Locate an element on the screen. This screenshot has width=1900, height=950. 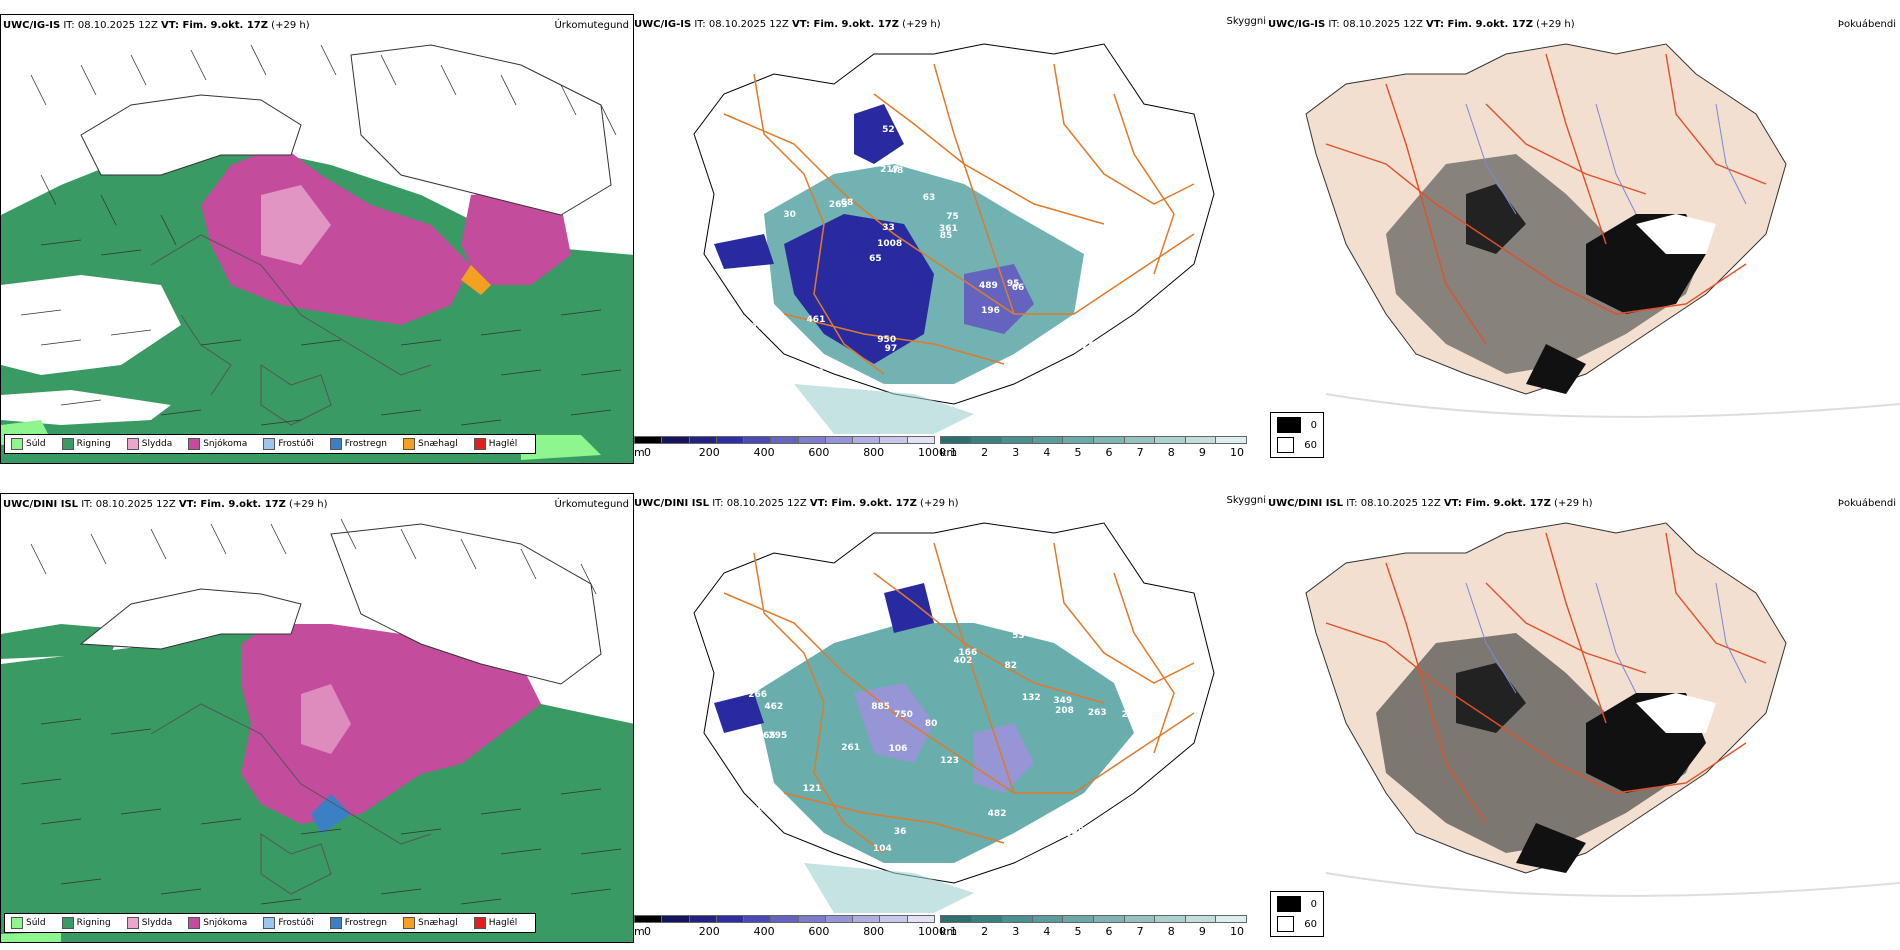
colorbar-tick-label: 1 is located at coordinates (953, 452).